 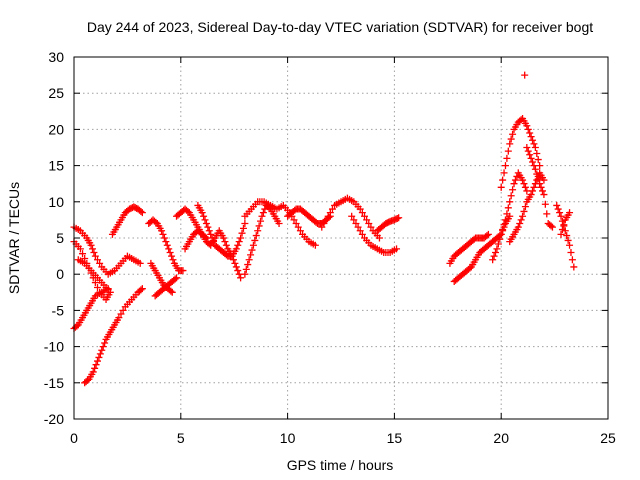 I want to click on y-tick-label: 10, so click(x=56, y=202).